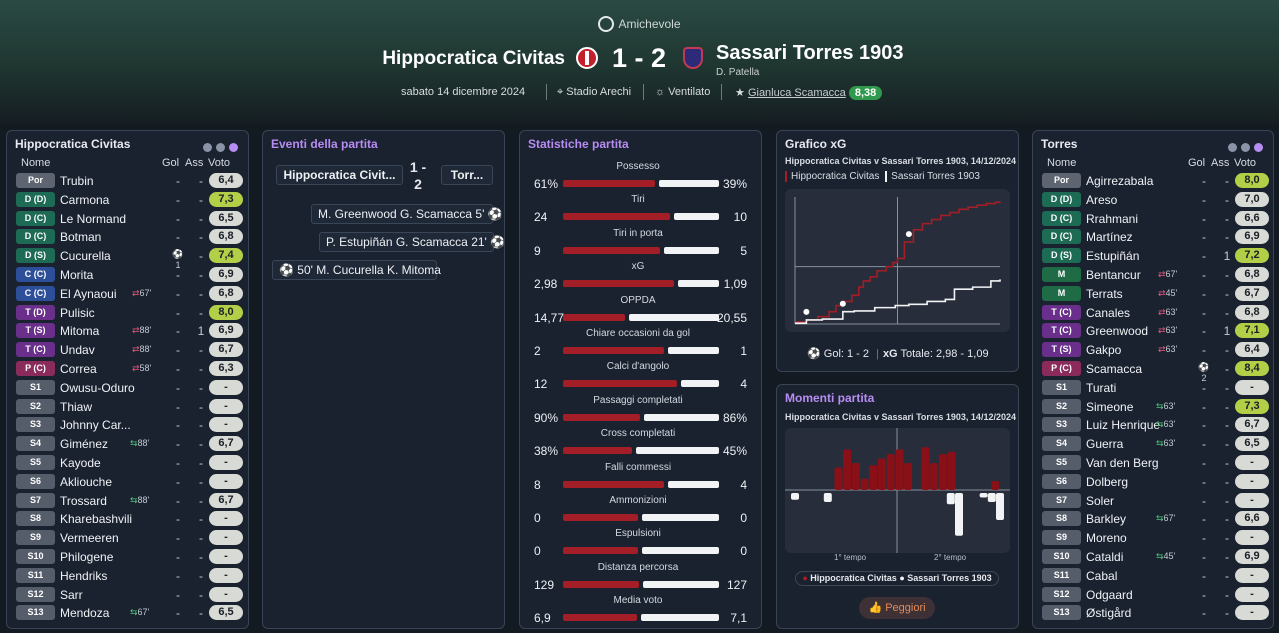 This screenshot has width=1279, height=633. What do you see at coordinates (77, 350) in the screenshot?
I see `player-name: Undav` at bounding box center [77, 350].